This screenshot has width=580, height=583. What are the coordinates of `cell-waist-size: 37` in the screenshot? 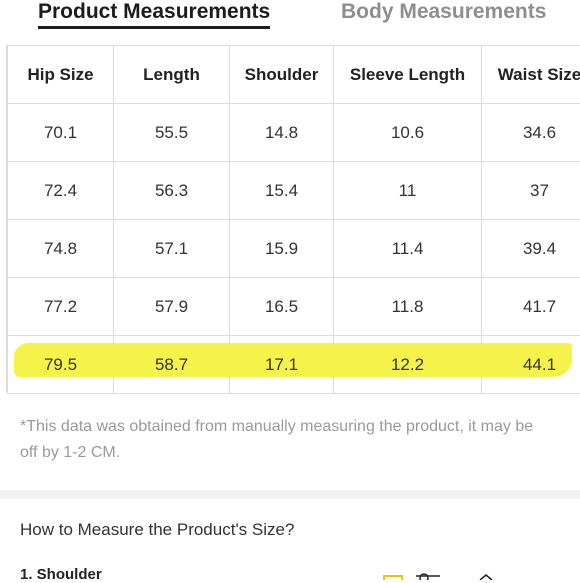 It's located at (531, 191).